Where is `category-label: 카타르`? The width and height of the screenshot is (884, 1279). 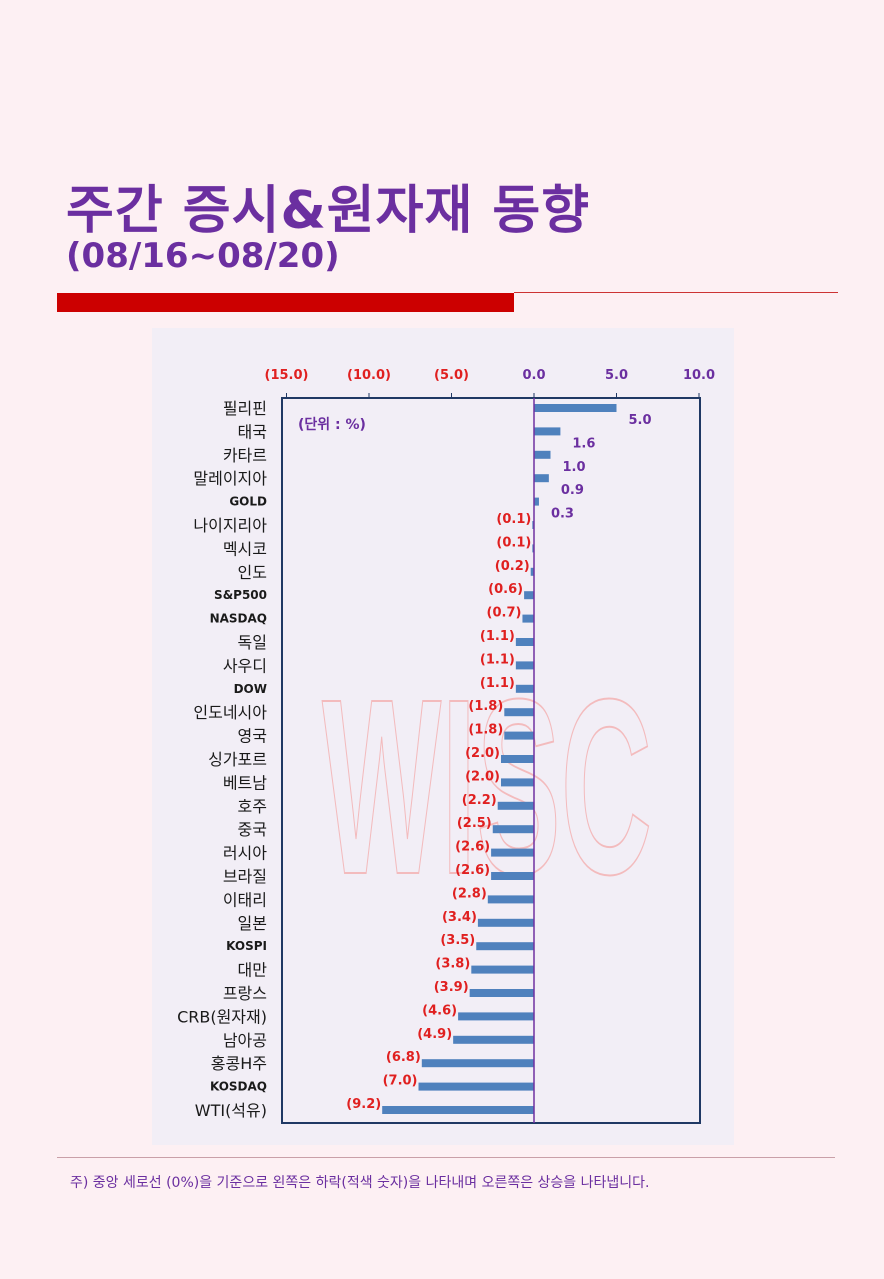 category-label: 카타르 is located at coordinates (245, 455).